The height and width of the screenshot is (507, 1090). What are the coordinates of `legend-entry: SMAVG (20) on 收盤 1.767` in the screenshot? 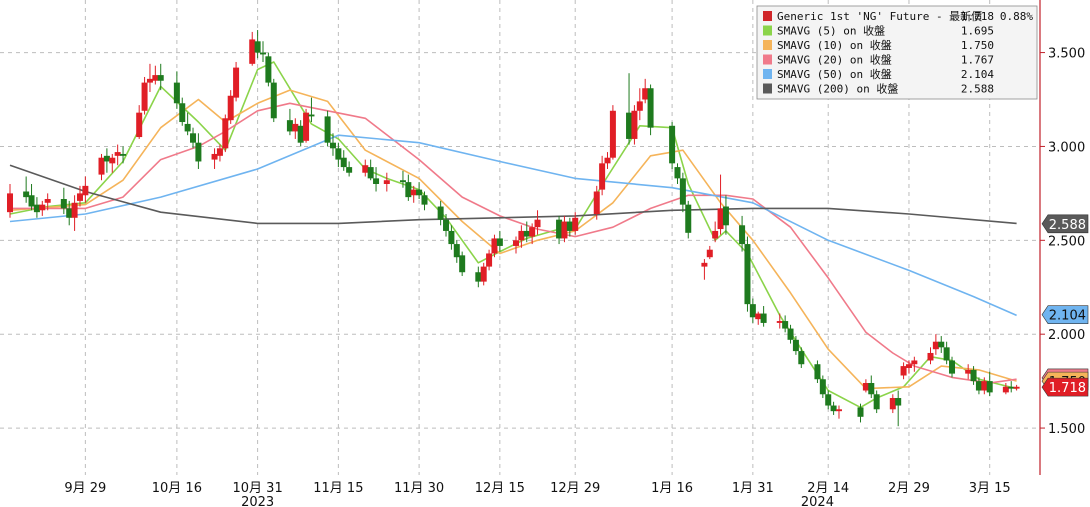 It's located at (878, 60).